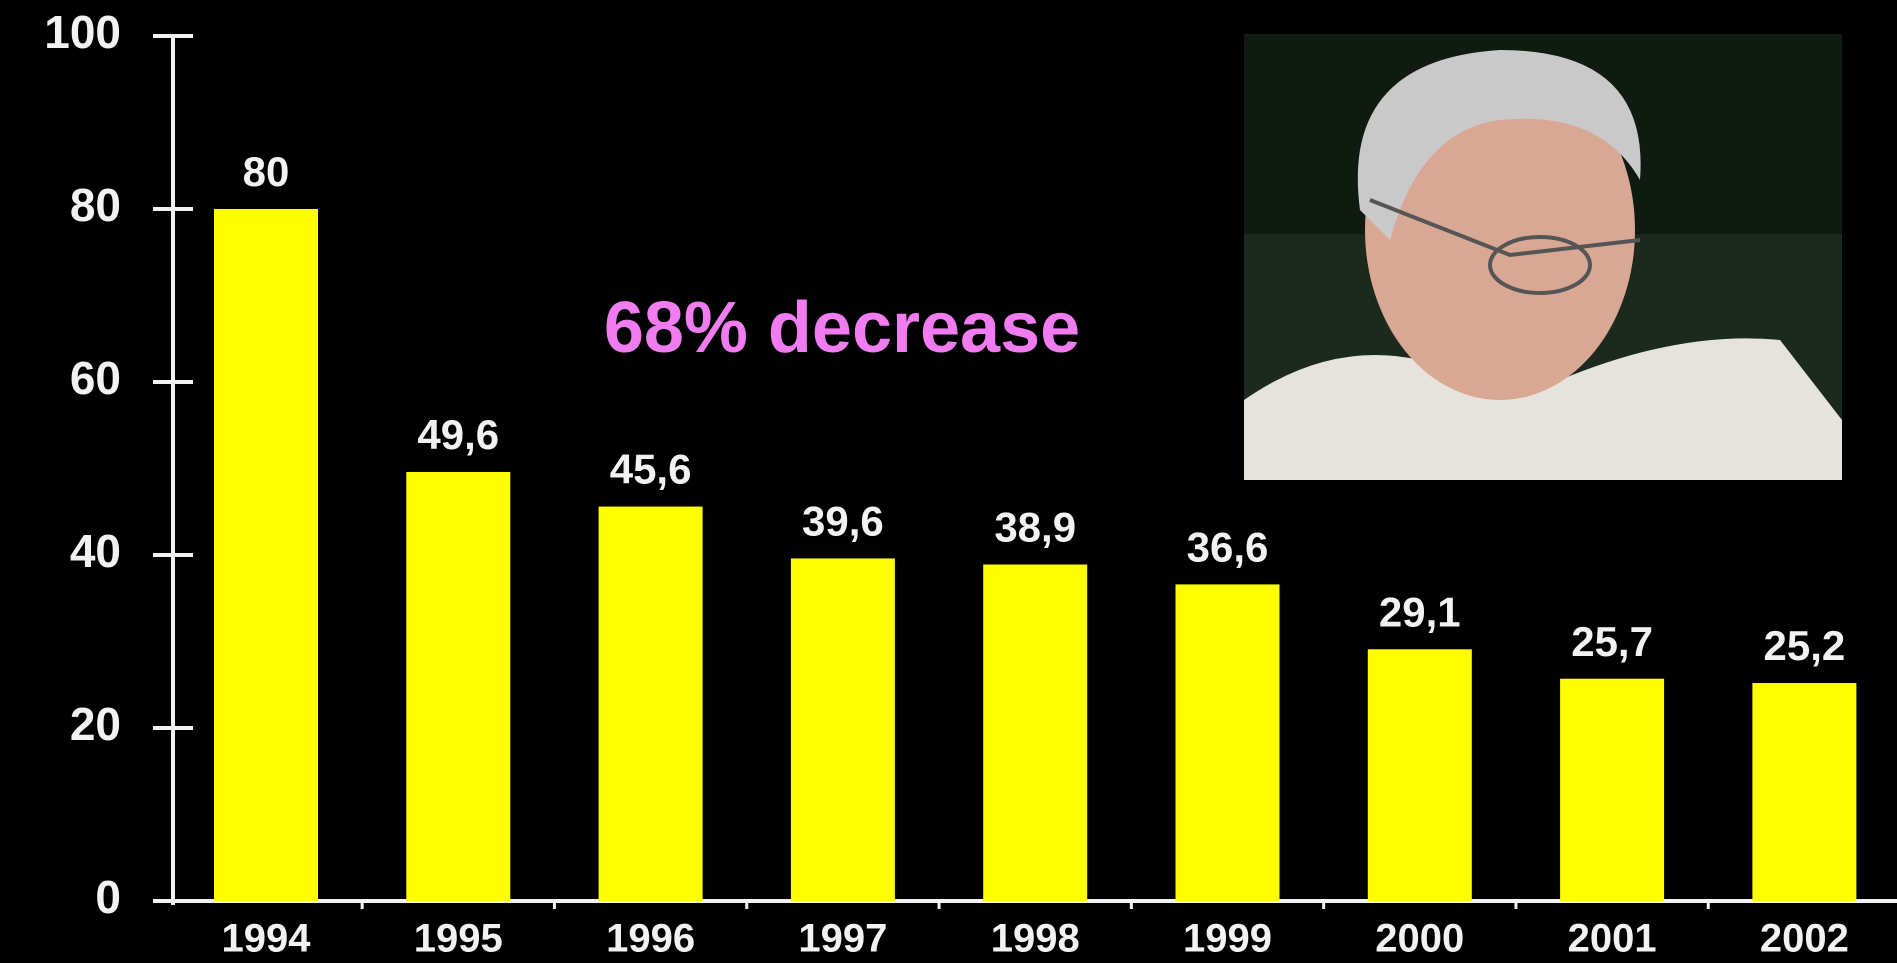 The width and height of the screenshot is (1897, 963). Describe the element at coordinates (1505, 228) in the screenshot. I see `photo-glasses` at that location.